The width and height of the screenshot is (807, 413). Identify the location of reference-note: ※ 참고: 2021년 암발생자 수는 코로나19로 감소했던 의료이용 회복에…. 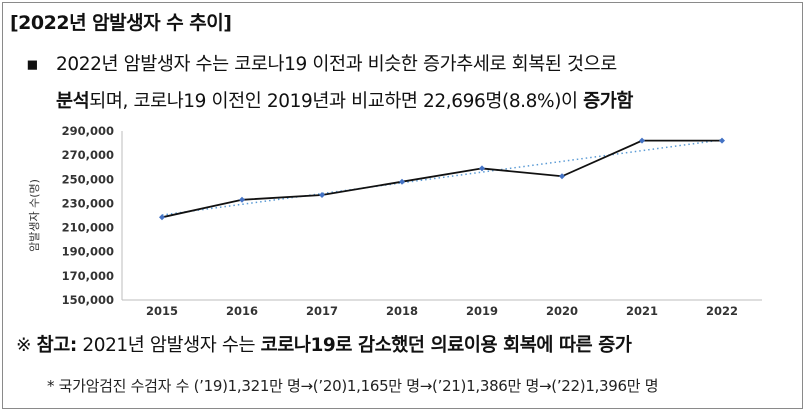
(324, 344).